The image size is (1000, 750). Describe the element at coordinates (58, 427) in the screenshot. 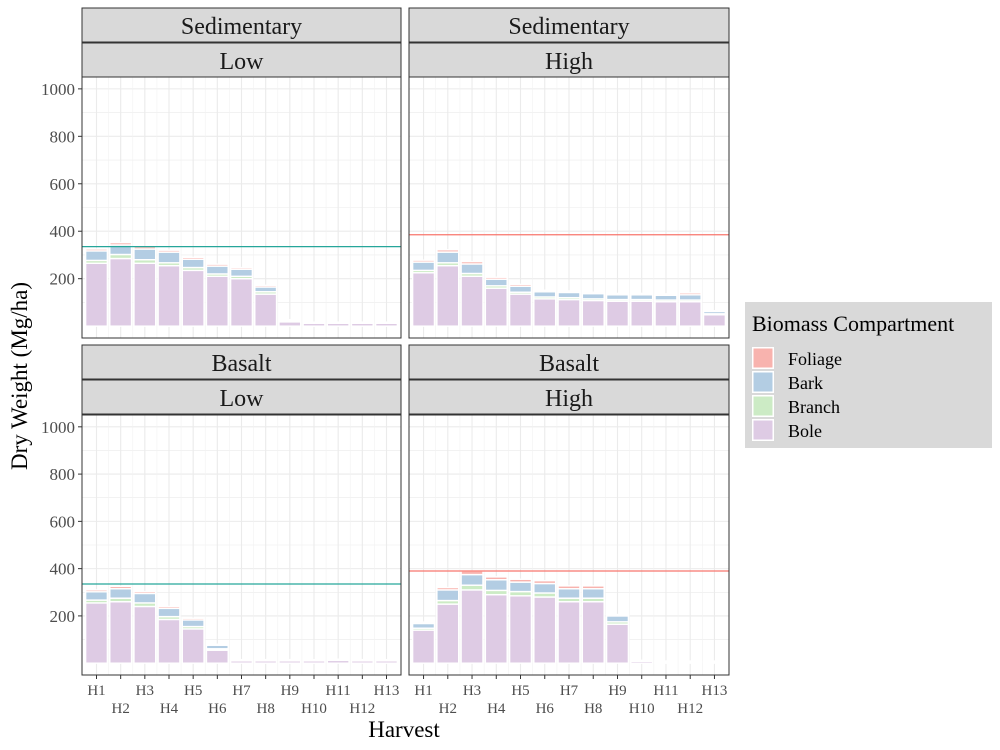

I see `y-tick-label: 1000` at that location.